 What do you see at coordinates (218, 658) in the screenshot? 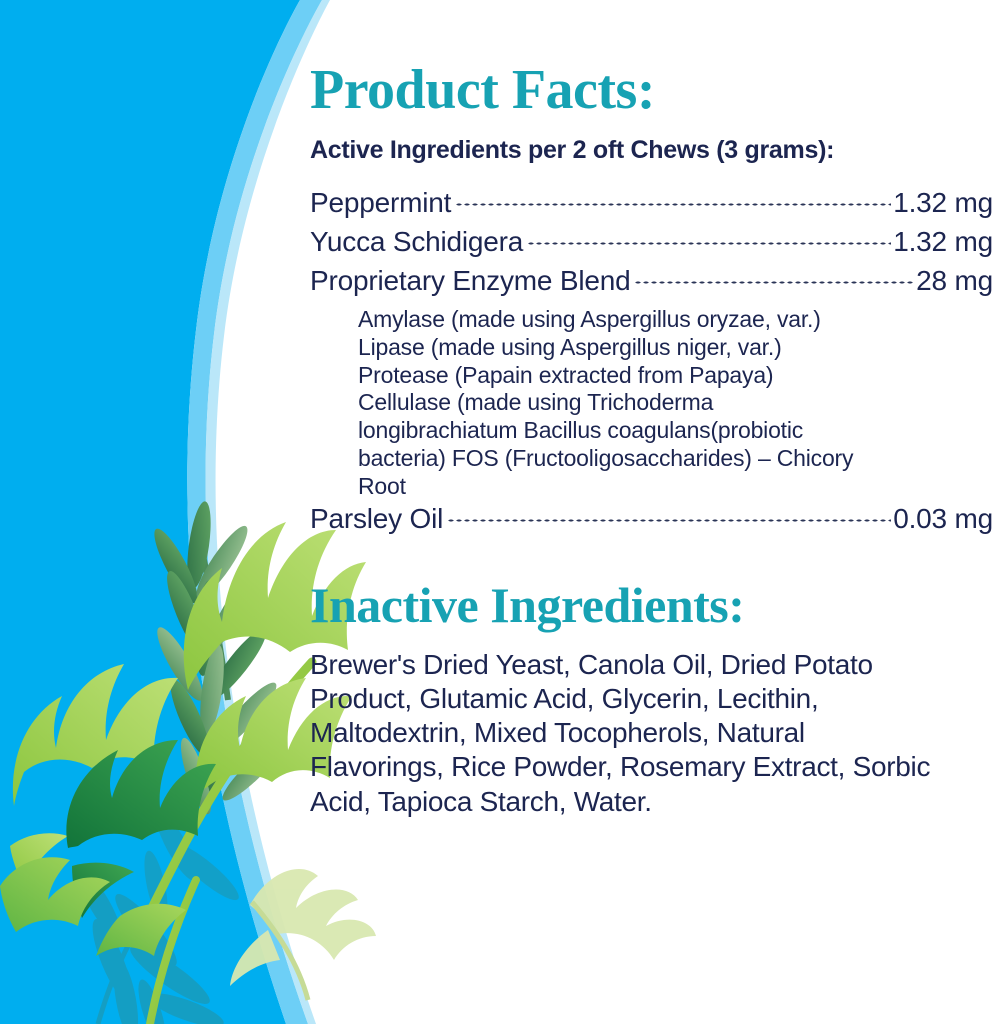
I see `rosemary-sprig-main` at bounding box center [218, 658].